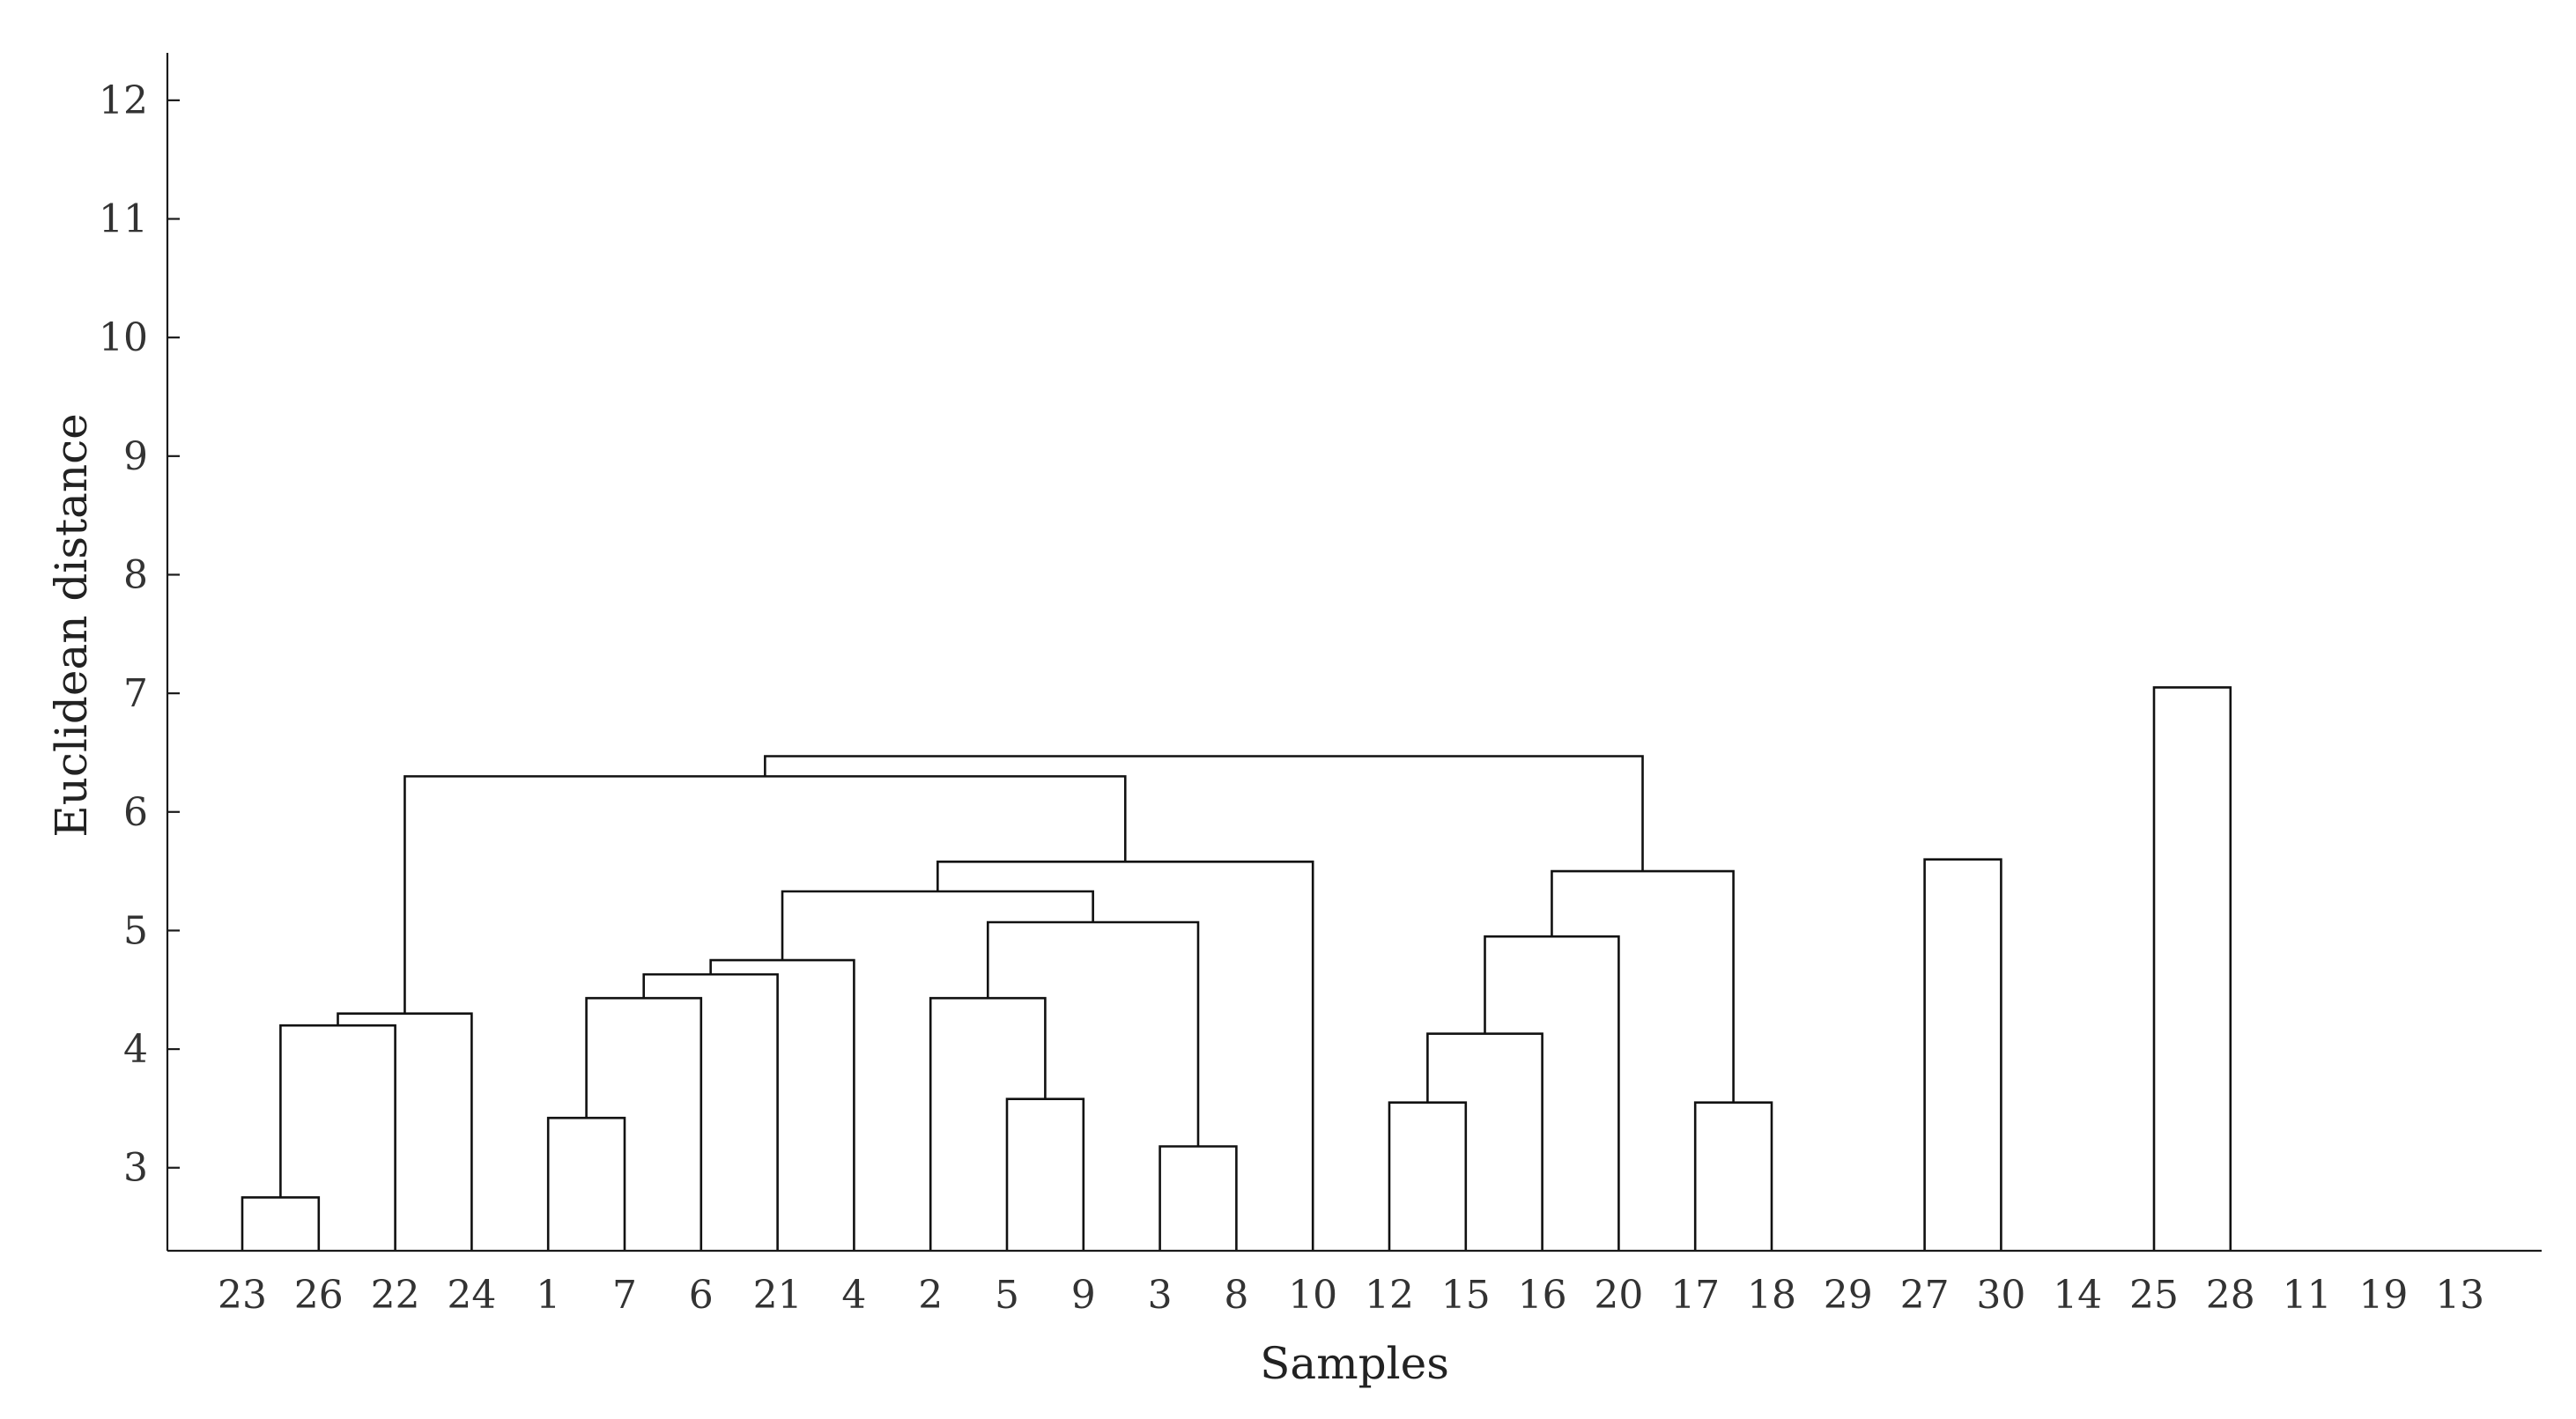 The height and width of the screenshot is (1419, 2576). Describe the element at coordinates (1160, 1295) in the screenshot. I see `x-tick-label: 3` at that location.